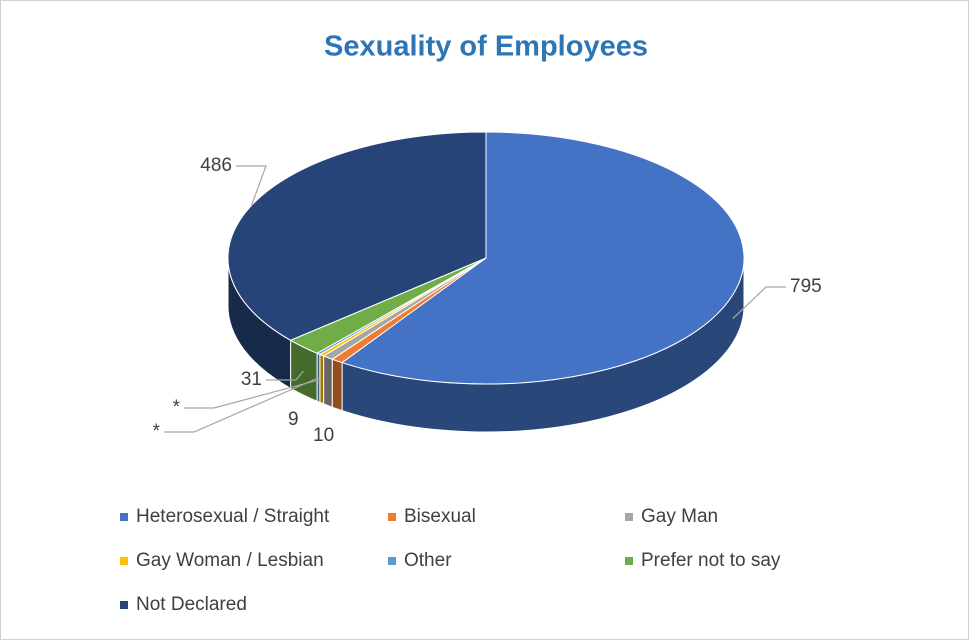 Image resolution: width=970 pixels, height=641 pixels. What do you see at coordinates (806, 286) in the screenshot?
I see `data-label: 795` at bounding box center [806, 286].